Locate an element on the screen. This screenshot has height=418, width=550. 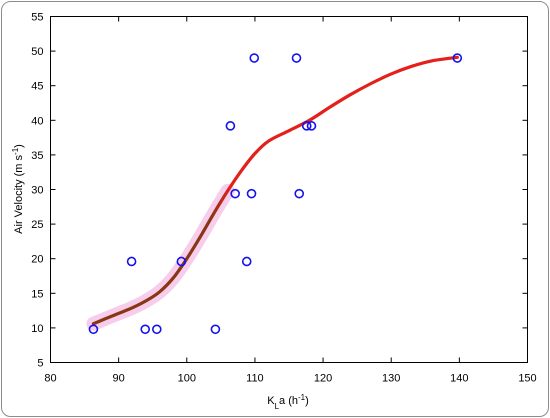
x-tick-label: 80 is located at coordinates (50, 379).